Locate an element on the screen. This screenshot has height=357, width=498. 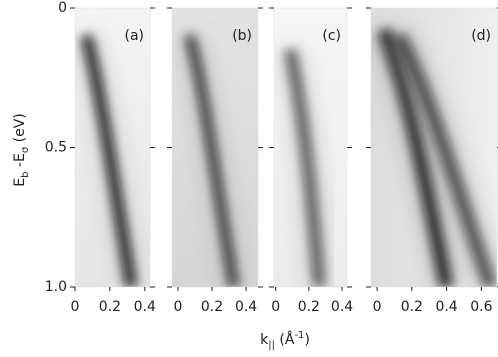
y-tick-label: 1.0 is located at coordinates (56, 287).